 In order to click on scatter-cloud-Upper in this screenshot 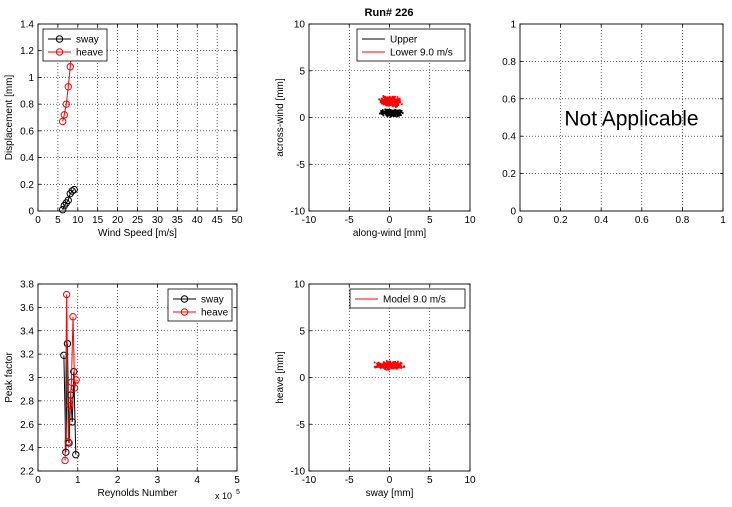, I will do `click(391, 113)`.